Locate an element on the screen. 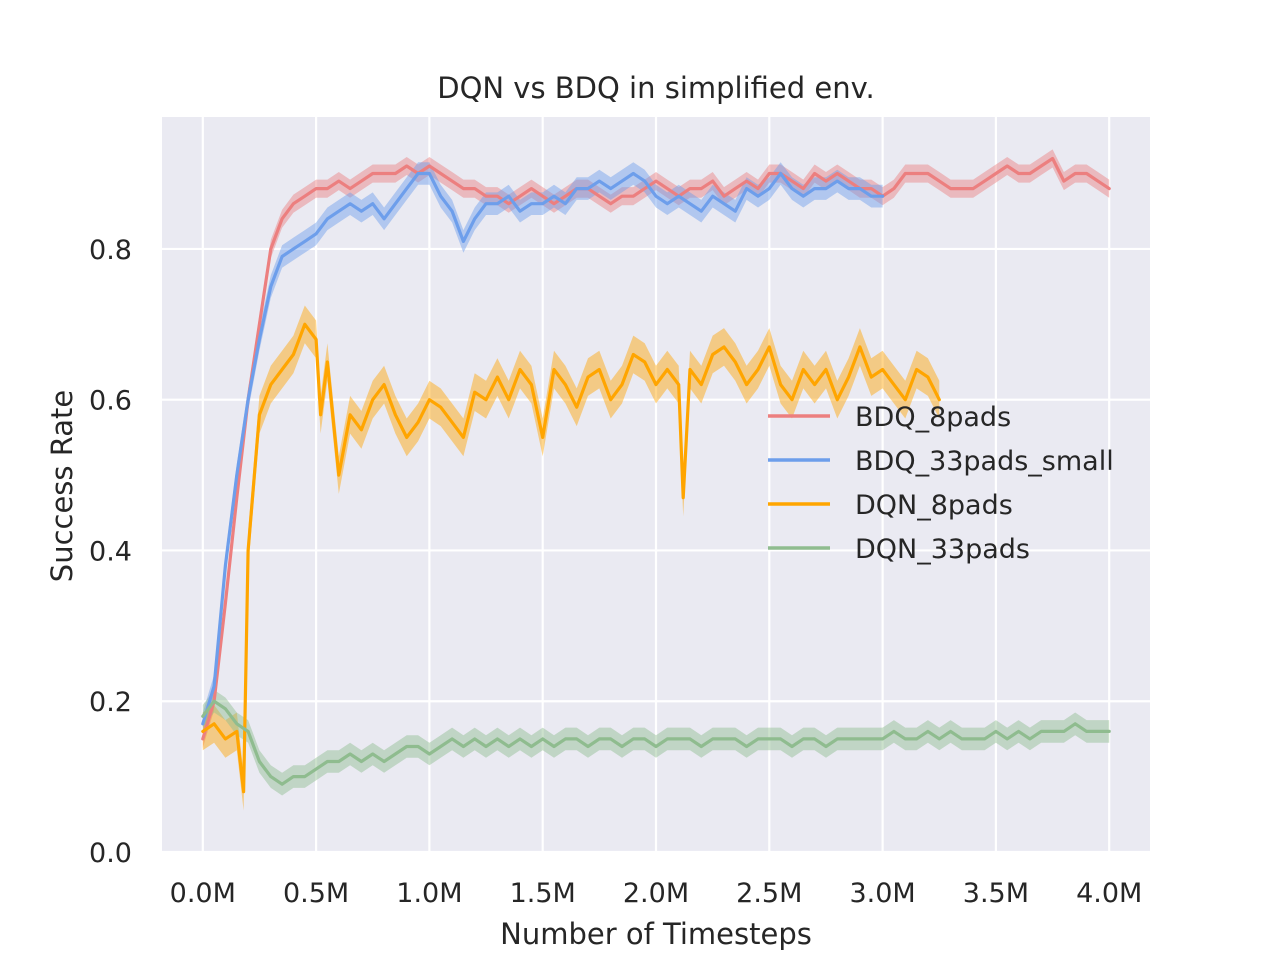 This screenshot has width=1280, height=964. y-tick-label: 0.4 is located at coordinates (110, 551).